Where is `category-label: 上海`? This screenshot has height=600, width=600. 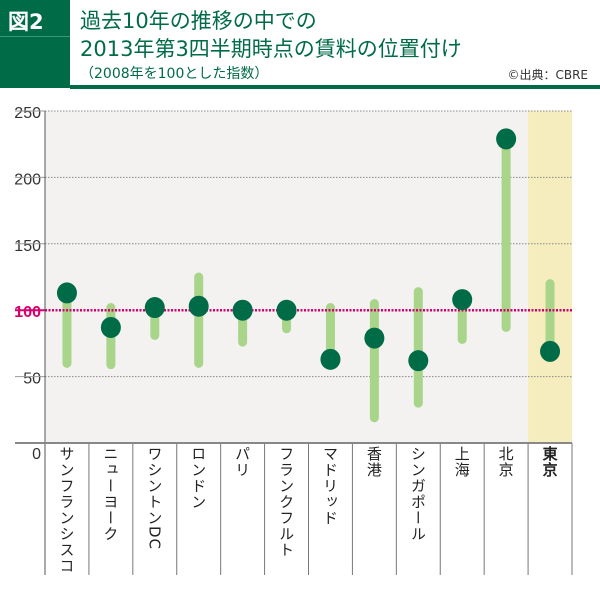
category-label: 上海 is located at coordinates (462, 462).